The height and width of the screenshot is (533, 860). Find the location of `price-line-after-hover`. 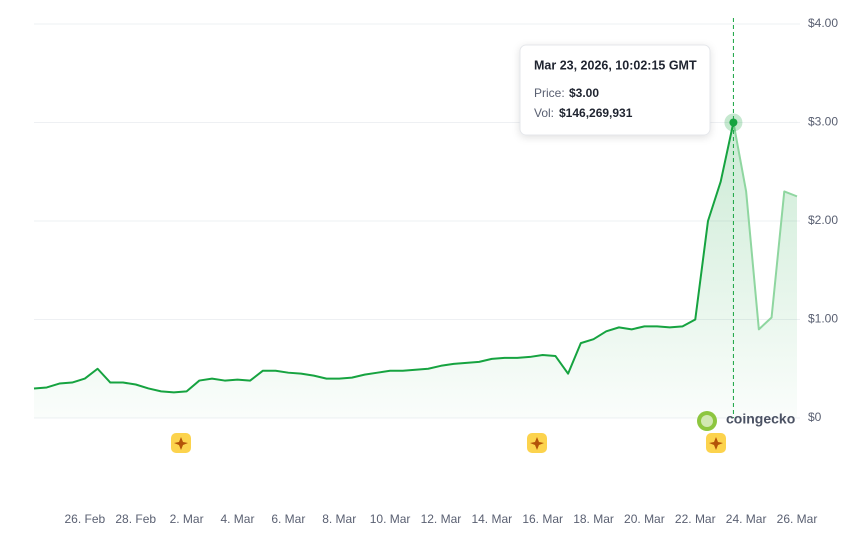

price-line-after-hover is located at coordinates (765, 226).